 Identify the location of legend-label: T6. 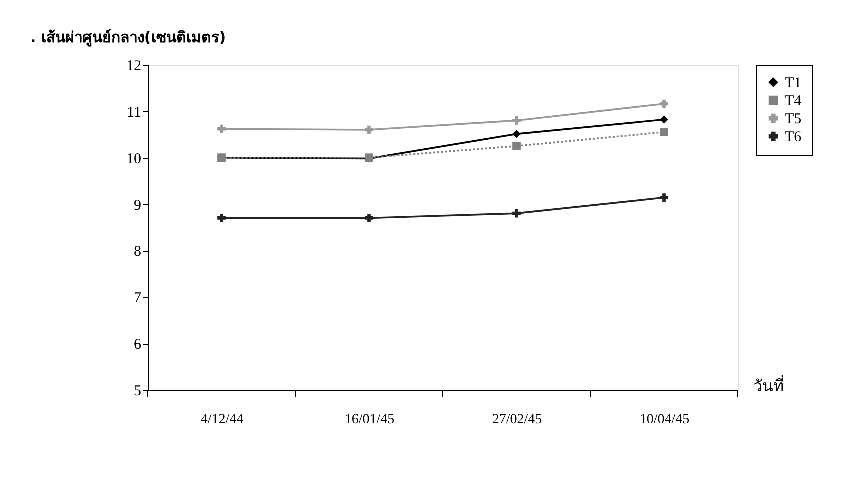
(793, 138).